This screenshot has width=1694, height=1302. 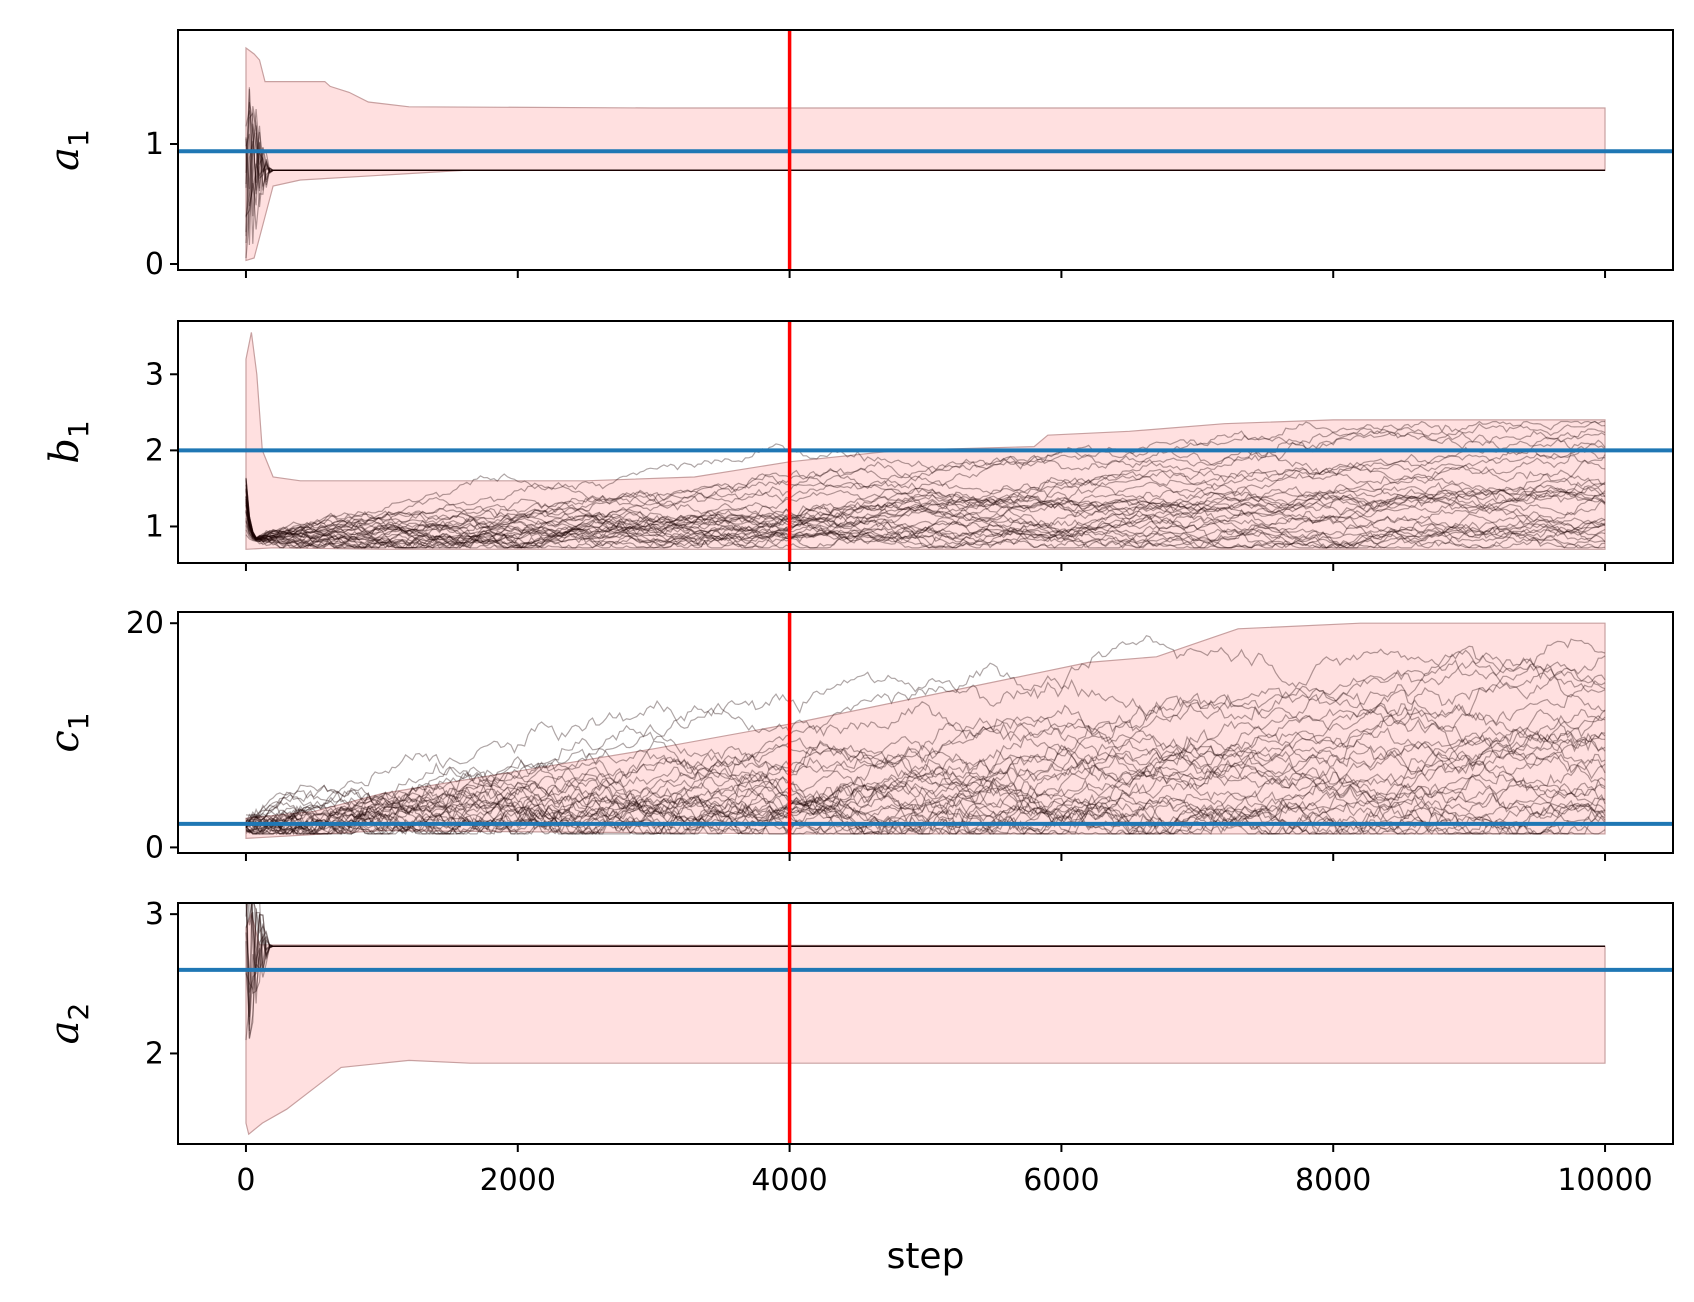 I want to click on y-axis-label-symbol: b, so click(x=65, y=451).